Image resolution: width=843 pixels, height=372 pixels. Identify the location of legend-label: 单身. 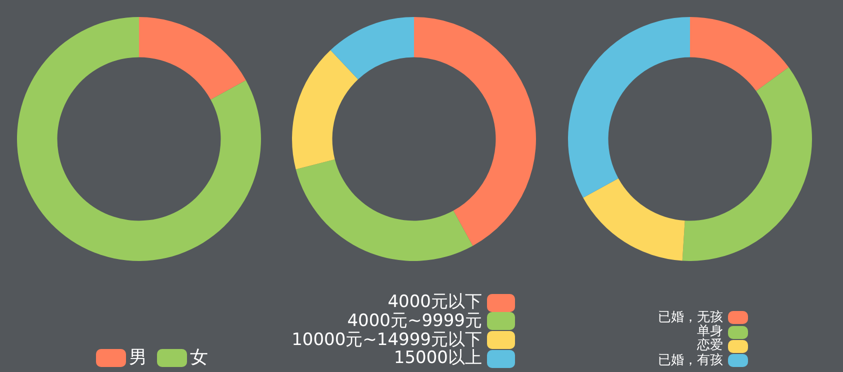
(710, 332).